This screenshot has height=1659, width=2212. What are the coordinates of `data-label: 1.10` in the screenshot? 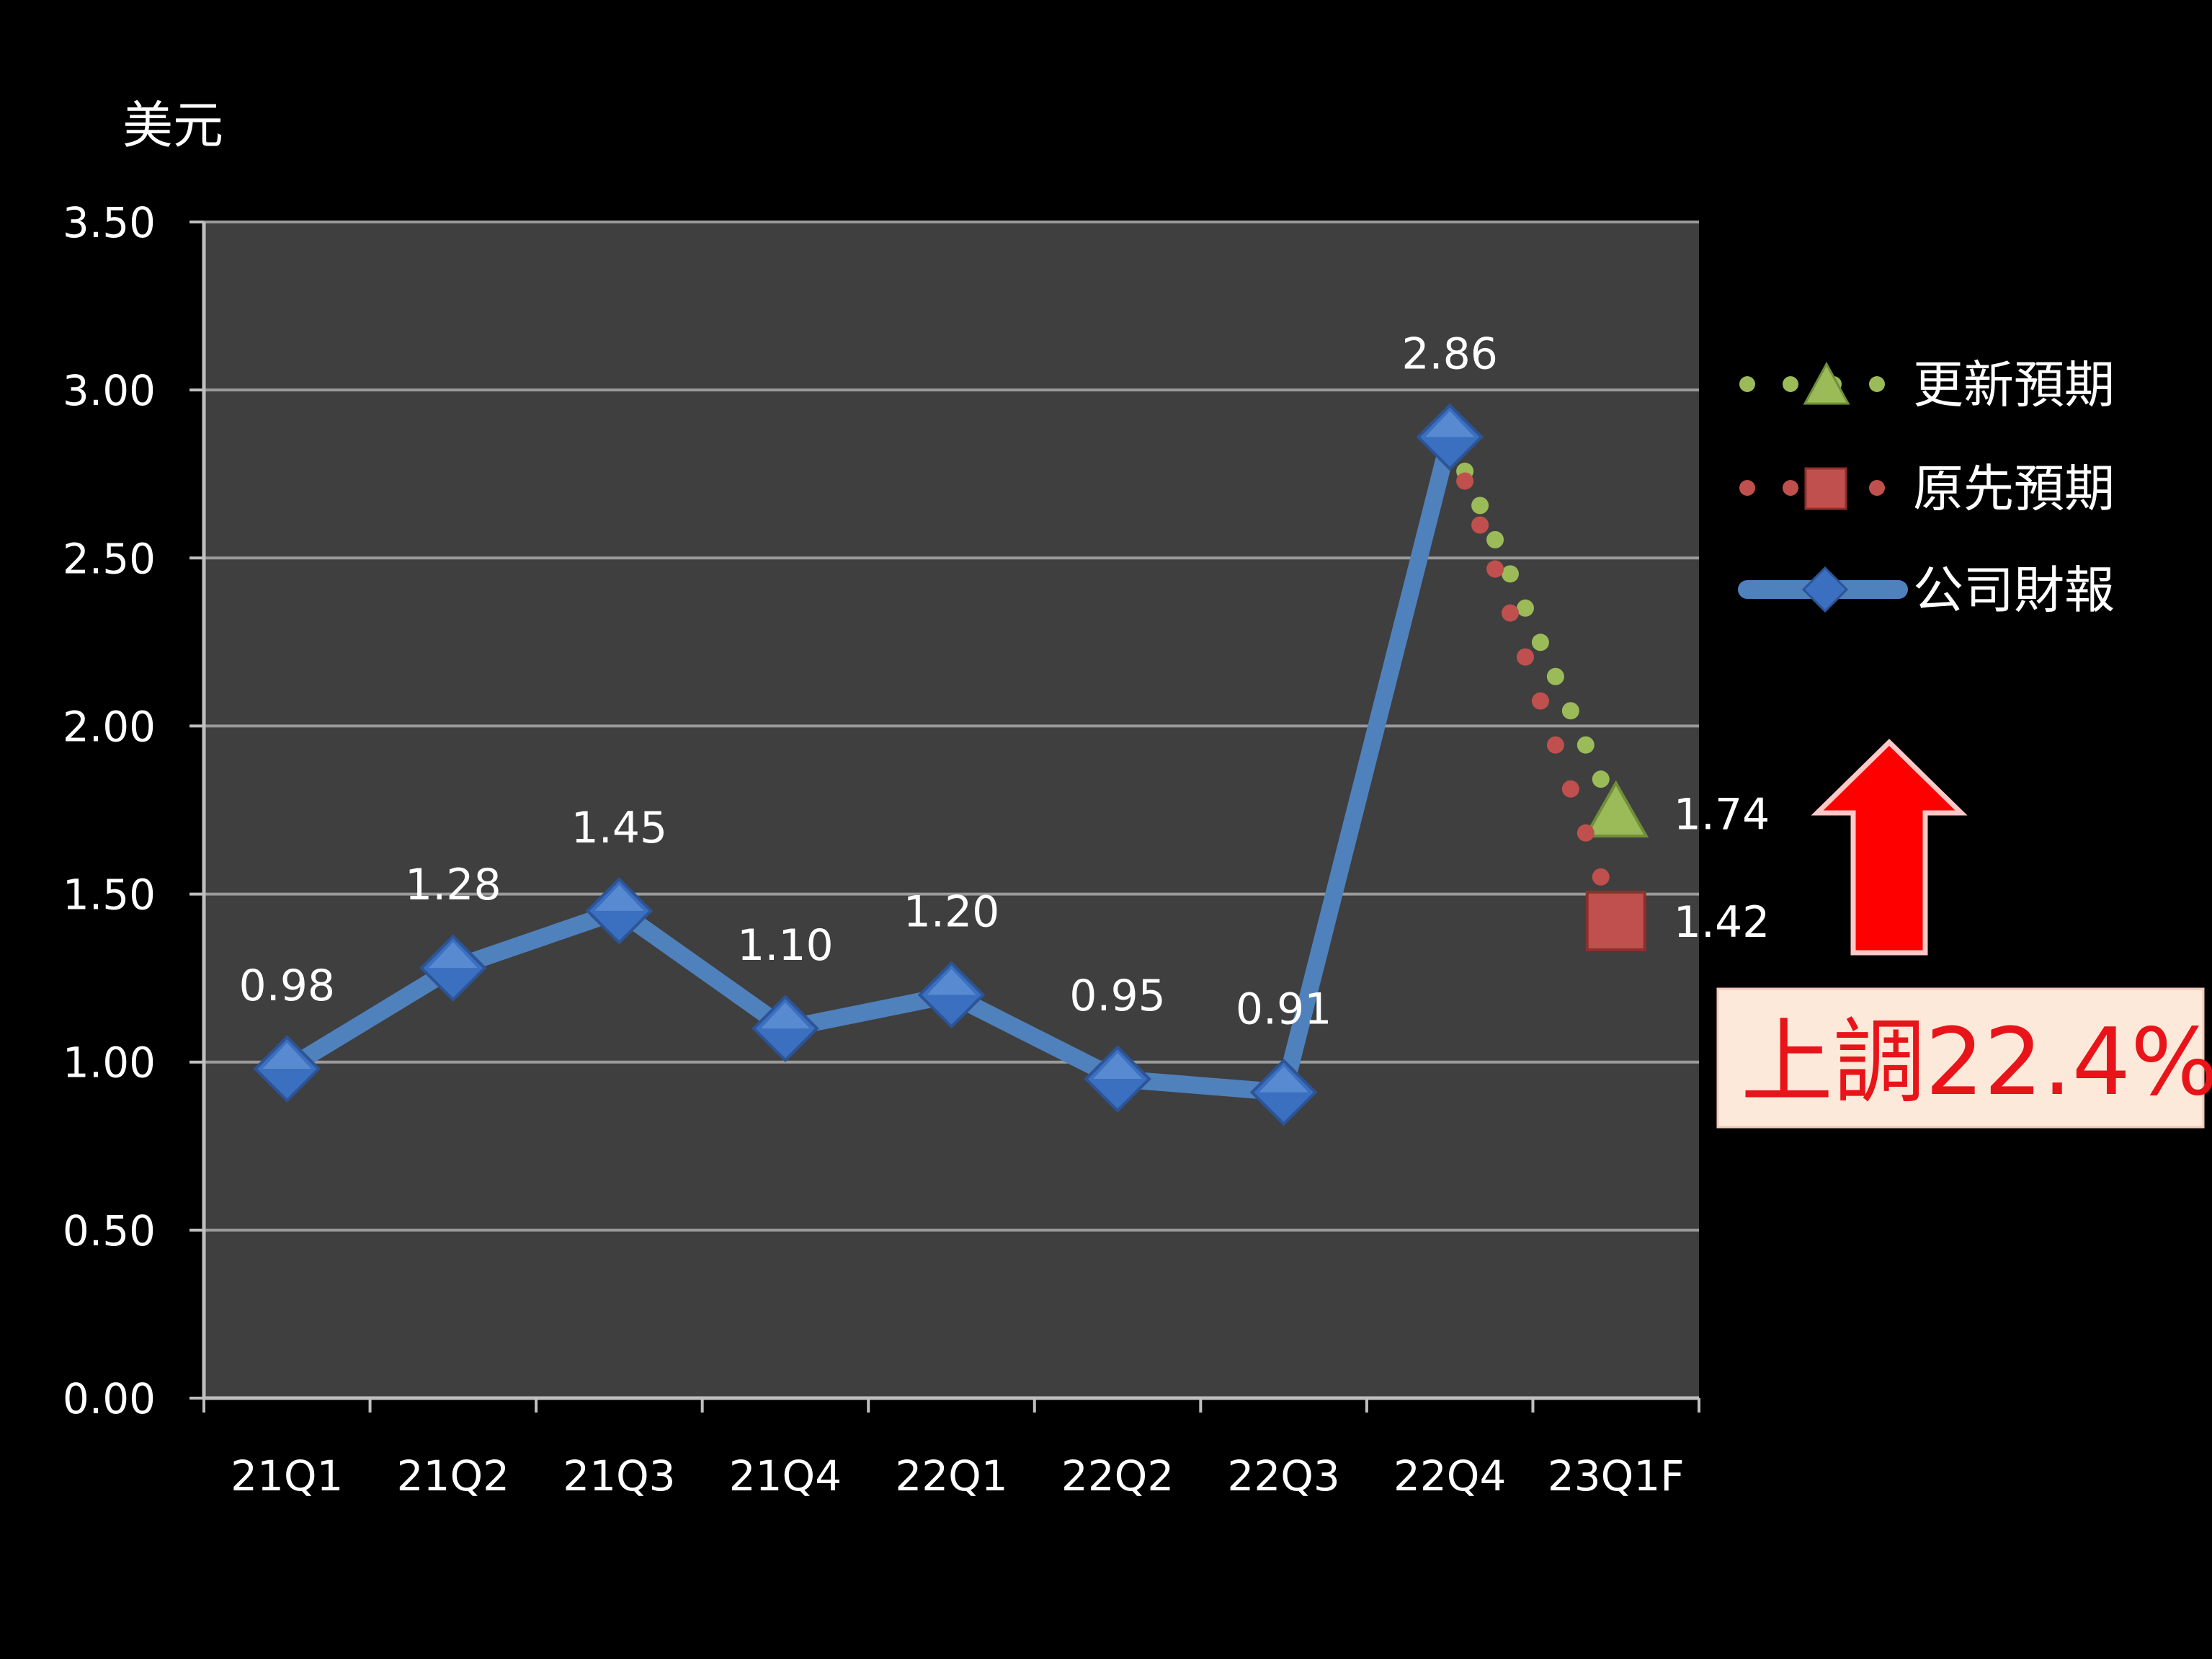 It's located at (786, 945).